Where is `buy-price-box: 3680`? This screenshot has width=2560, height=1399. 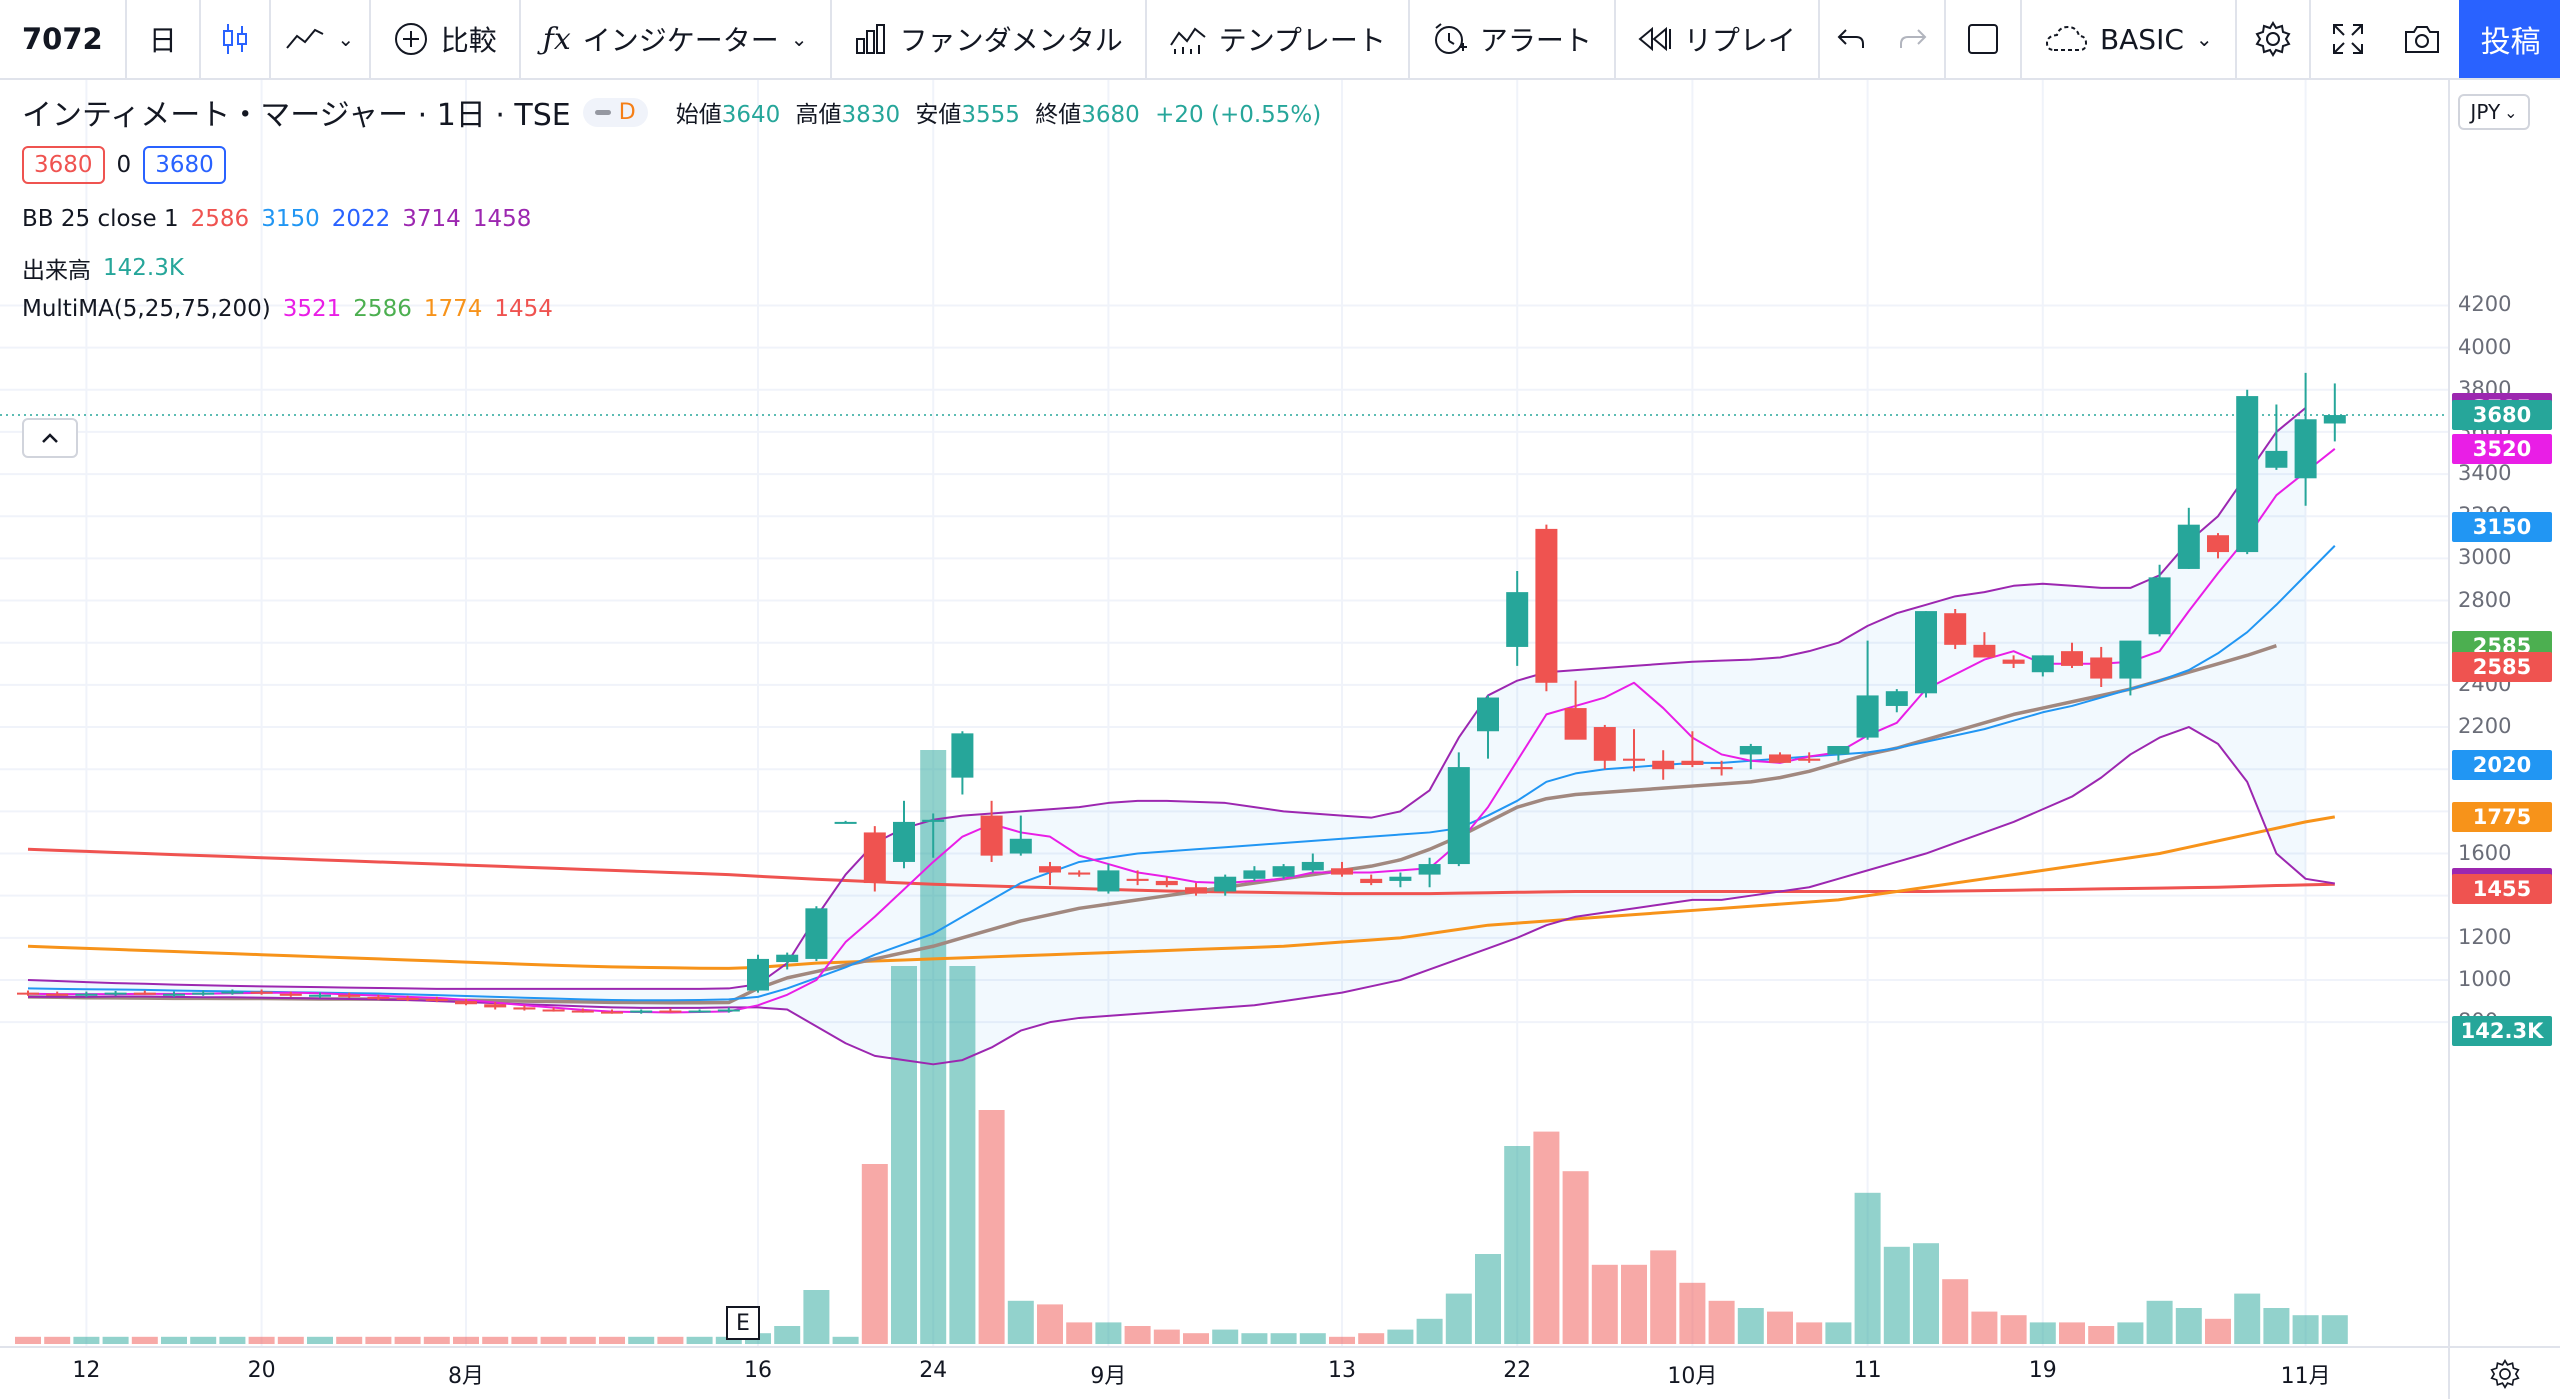 buy-price-box: 3680 is located at coordinates (184, 165).